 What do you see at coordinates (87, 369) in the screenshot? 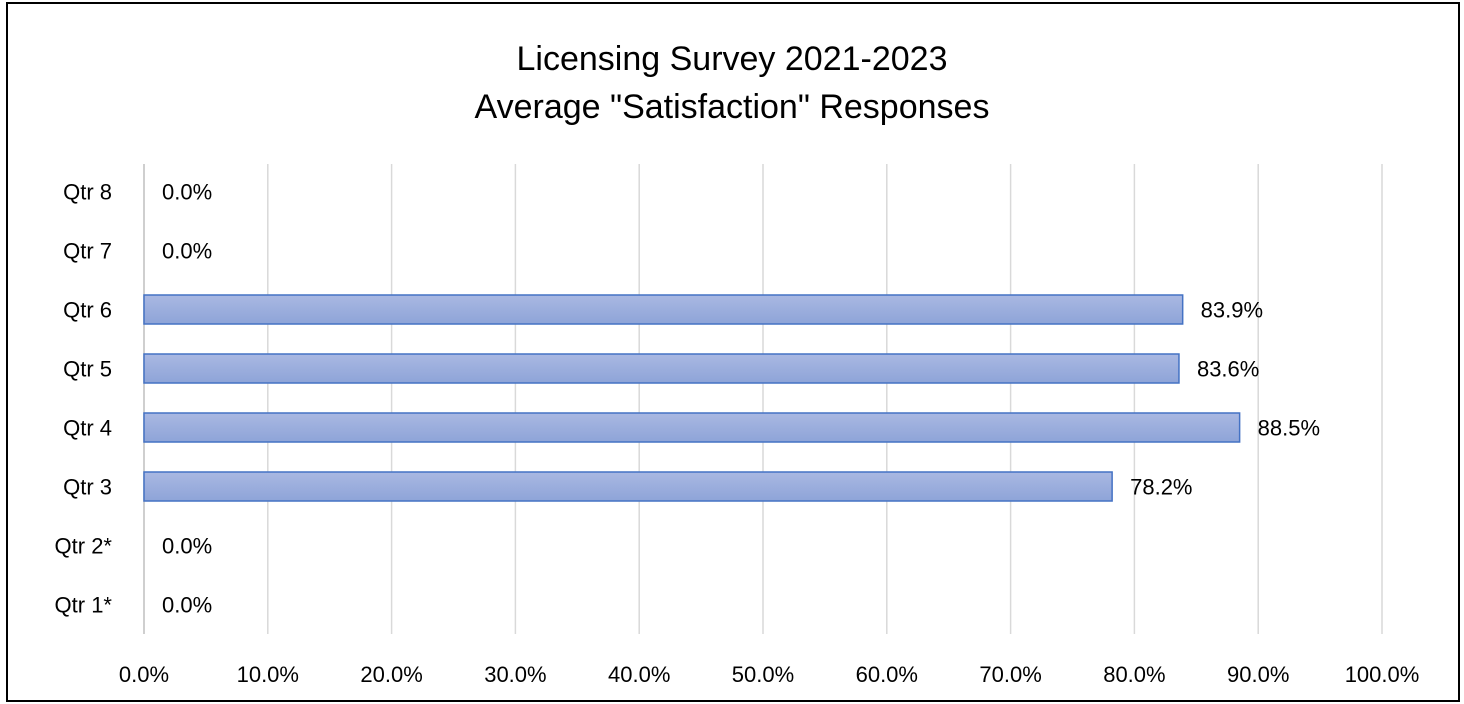
I see `category-label: Qtr 5` at bounding box center [87, 369].